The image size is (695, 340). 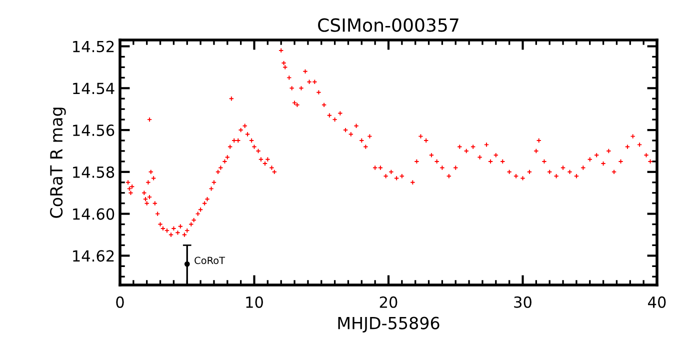 What do you see at coordinates (389, 324) in the screenshot?
I see `x-axis-title: MHJD-55896` at bounding box center [389, 324].